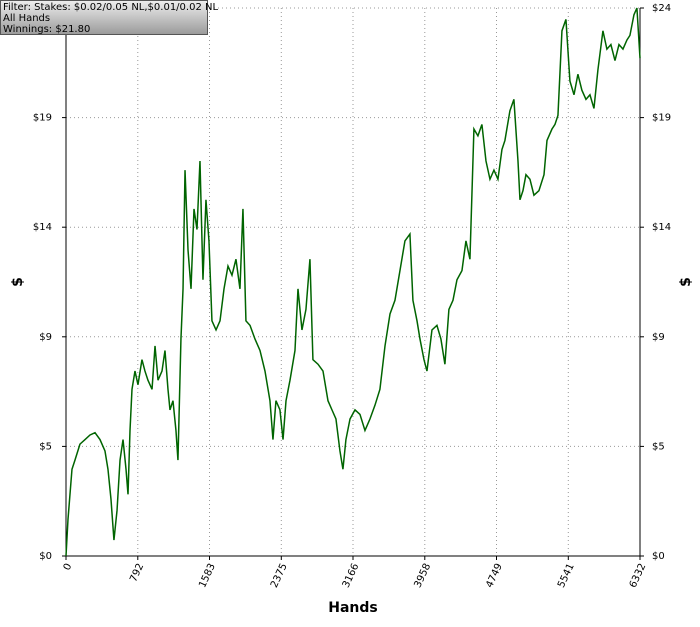 The height and width of the screenshot is (627, 700). What do you see at coordinates (42, 118) in the screenshot?
I see `y-tick-label: $19` at bounding box center [42, 118].